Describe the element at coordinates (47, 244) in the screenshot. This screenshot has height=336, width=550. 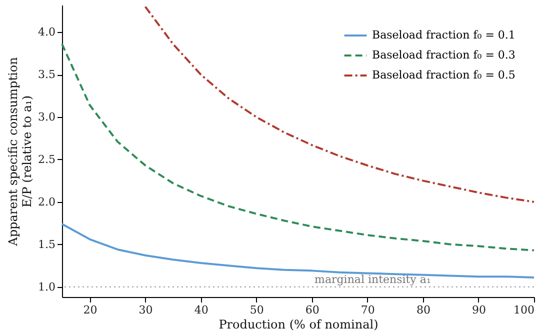
I see `y-tick-label: 1.5` at that location.